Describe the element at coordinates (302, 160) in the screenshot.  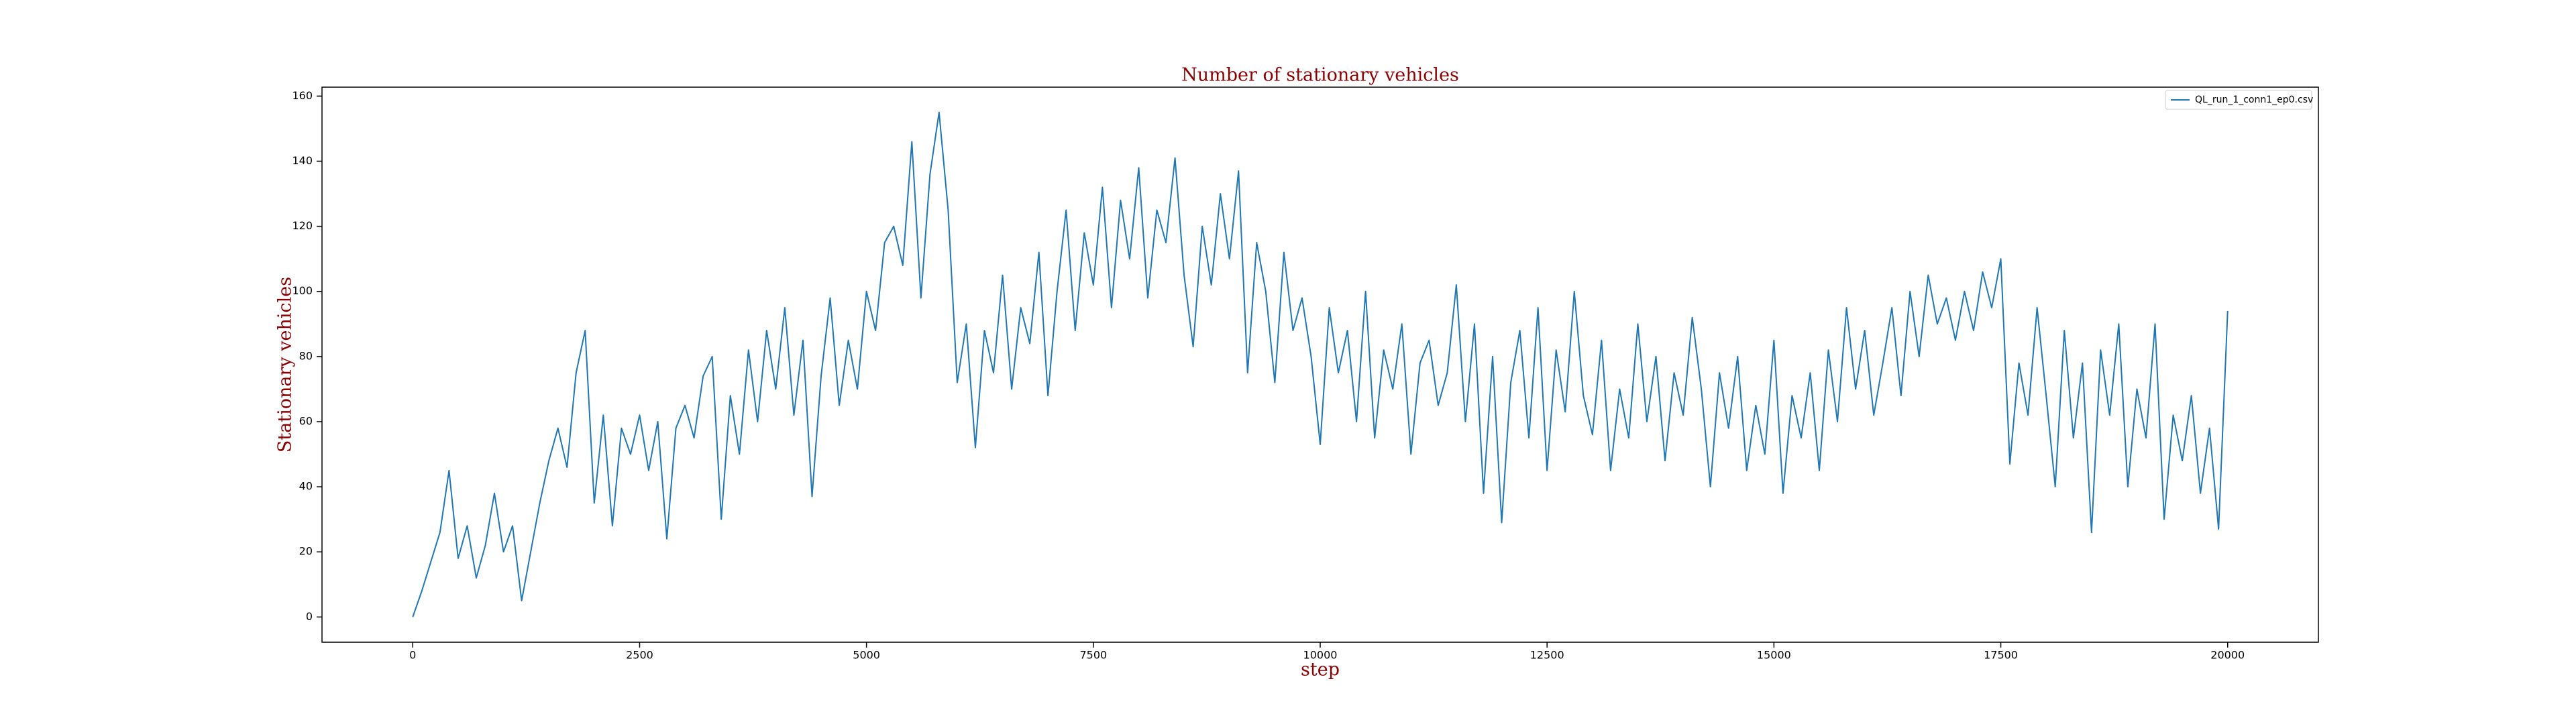
I see `y-tick-label: 140` at that location.